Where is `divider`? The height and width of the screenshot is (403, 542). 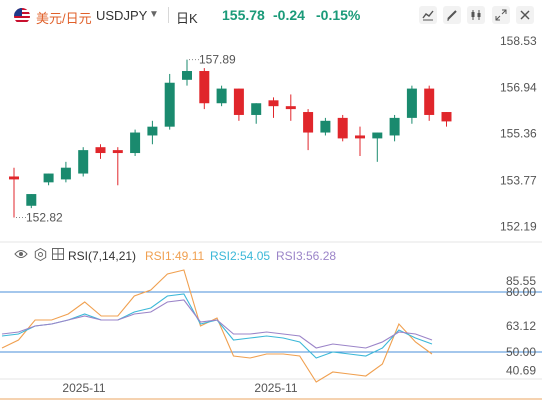
divider is located at coordinates (168, 15).